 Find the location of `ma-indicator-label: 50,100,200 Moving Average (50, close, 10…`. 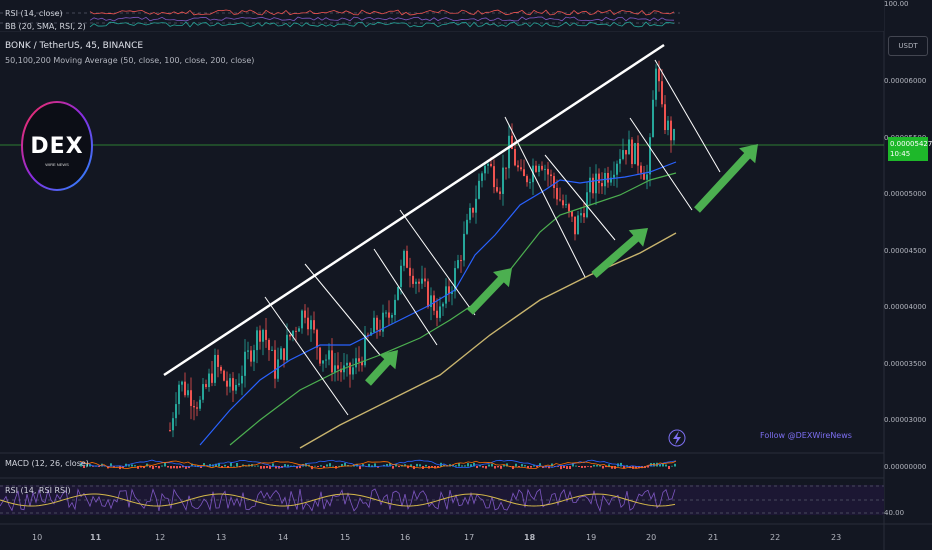

ma-indicator-label: 50,100,200 Moving Average (50, close, 10… is located at coordinates (130, 60).